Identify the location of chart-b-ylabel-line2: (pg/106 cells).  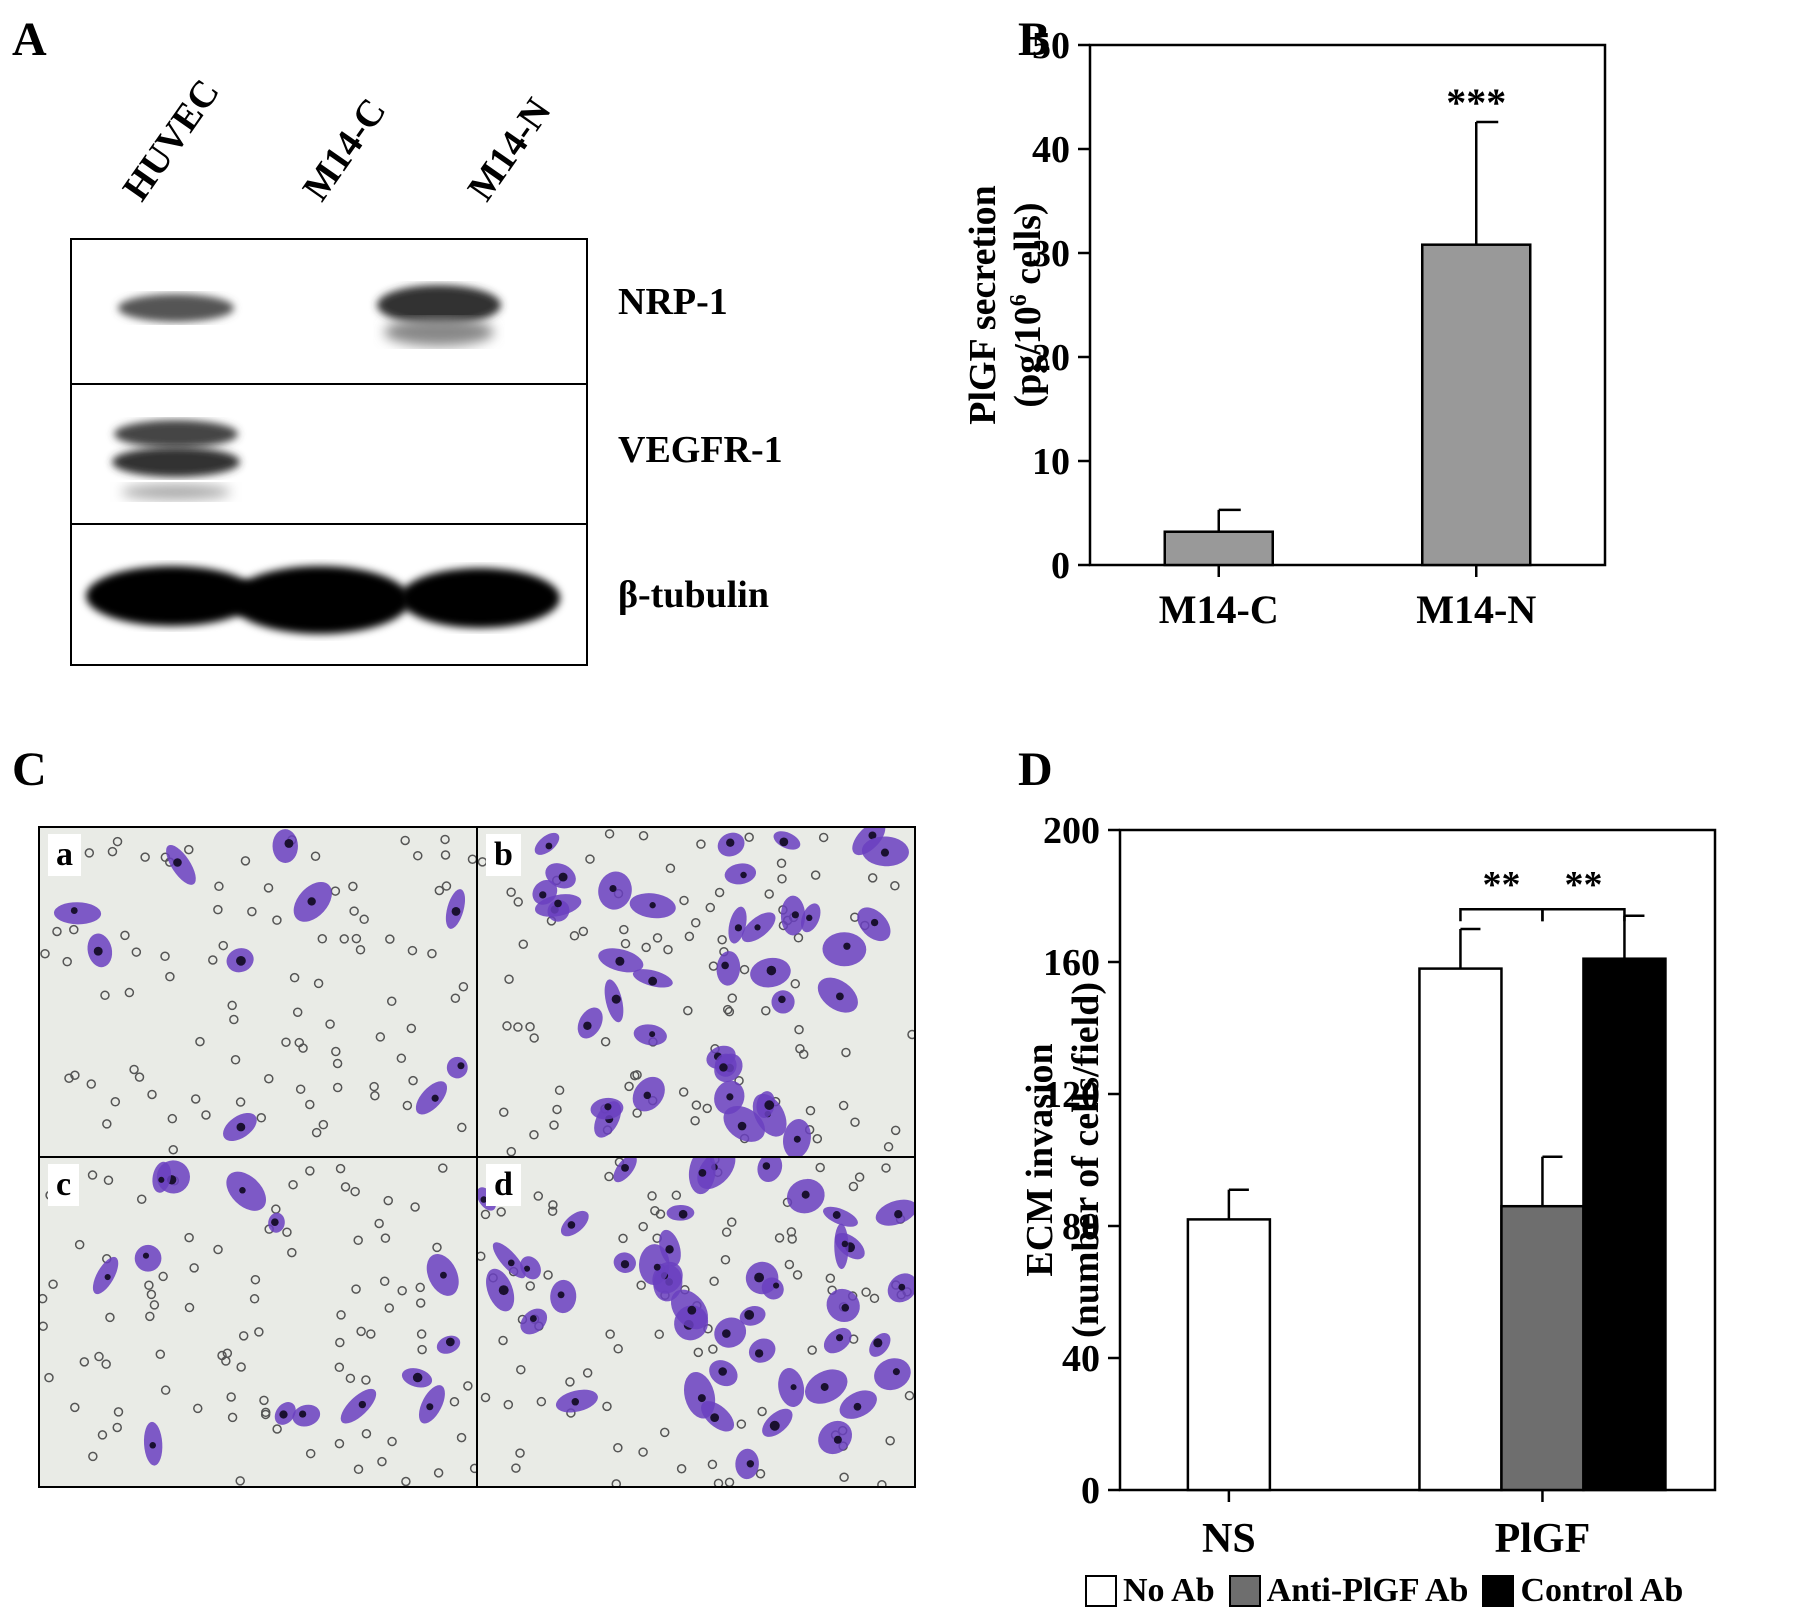
(1027, 304).